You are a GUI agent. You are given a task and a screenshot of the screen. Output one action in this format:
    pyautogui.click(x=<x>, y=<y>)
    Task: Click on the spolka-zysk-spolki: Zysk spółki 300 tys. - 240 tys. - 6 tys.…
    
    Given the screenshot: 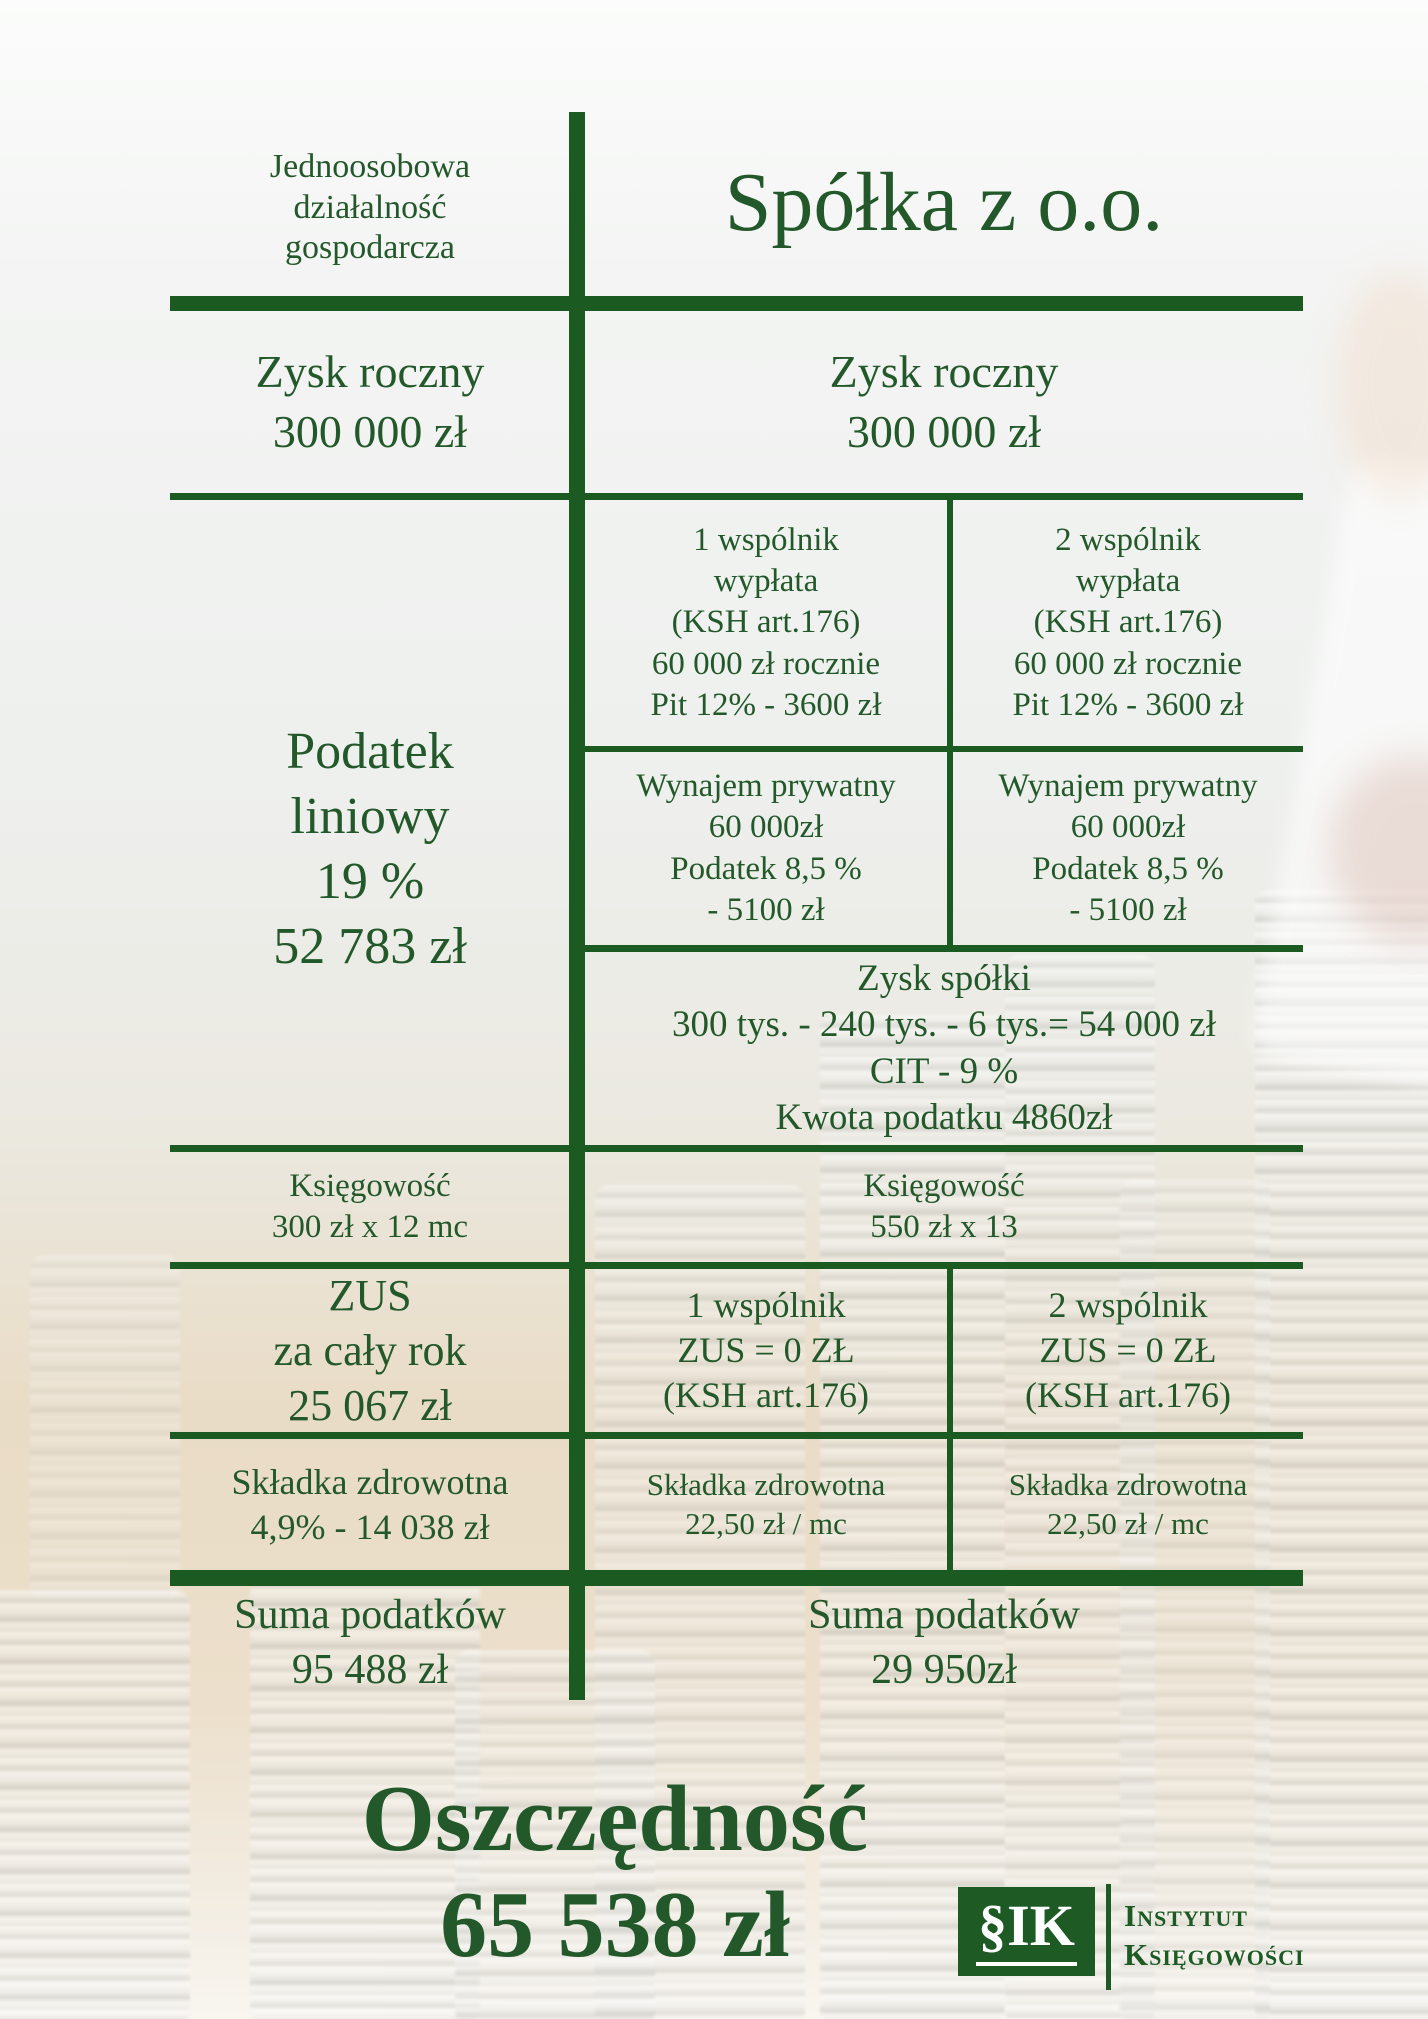 What is the action you would take?
    pyautogui.click(x=944, y=1048)
    